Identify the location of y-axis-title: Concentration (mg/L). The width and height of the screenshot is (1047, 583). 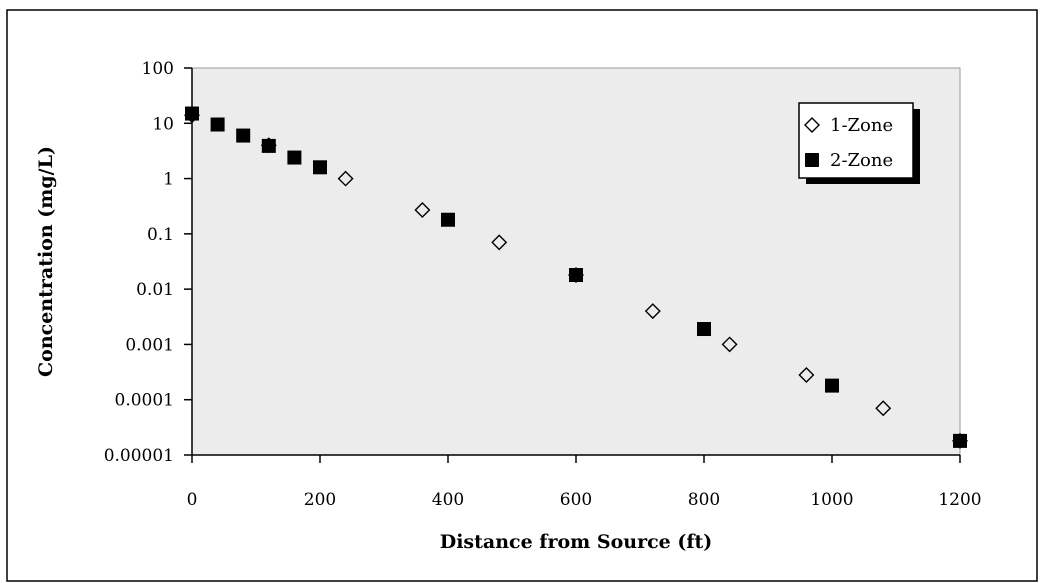
(46, 261).